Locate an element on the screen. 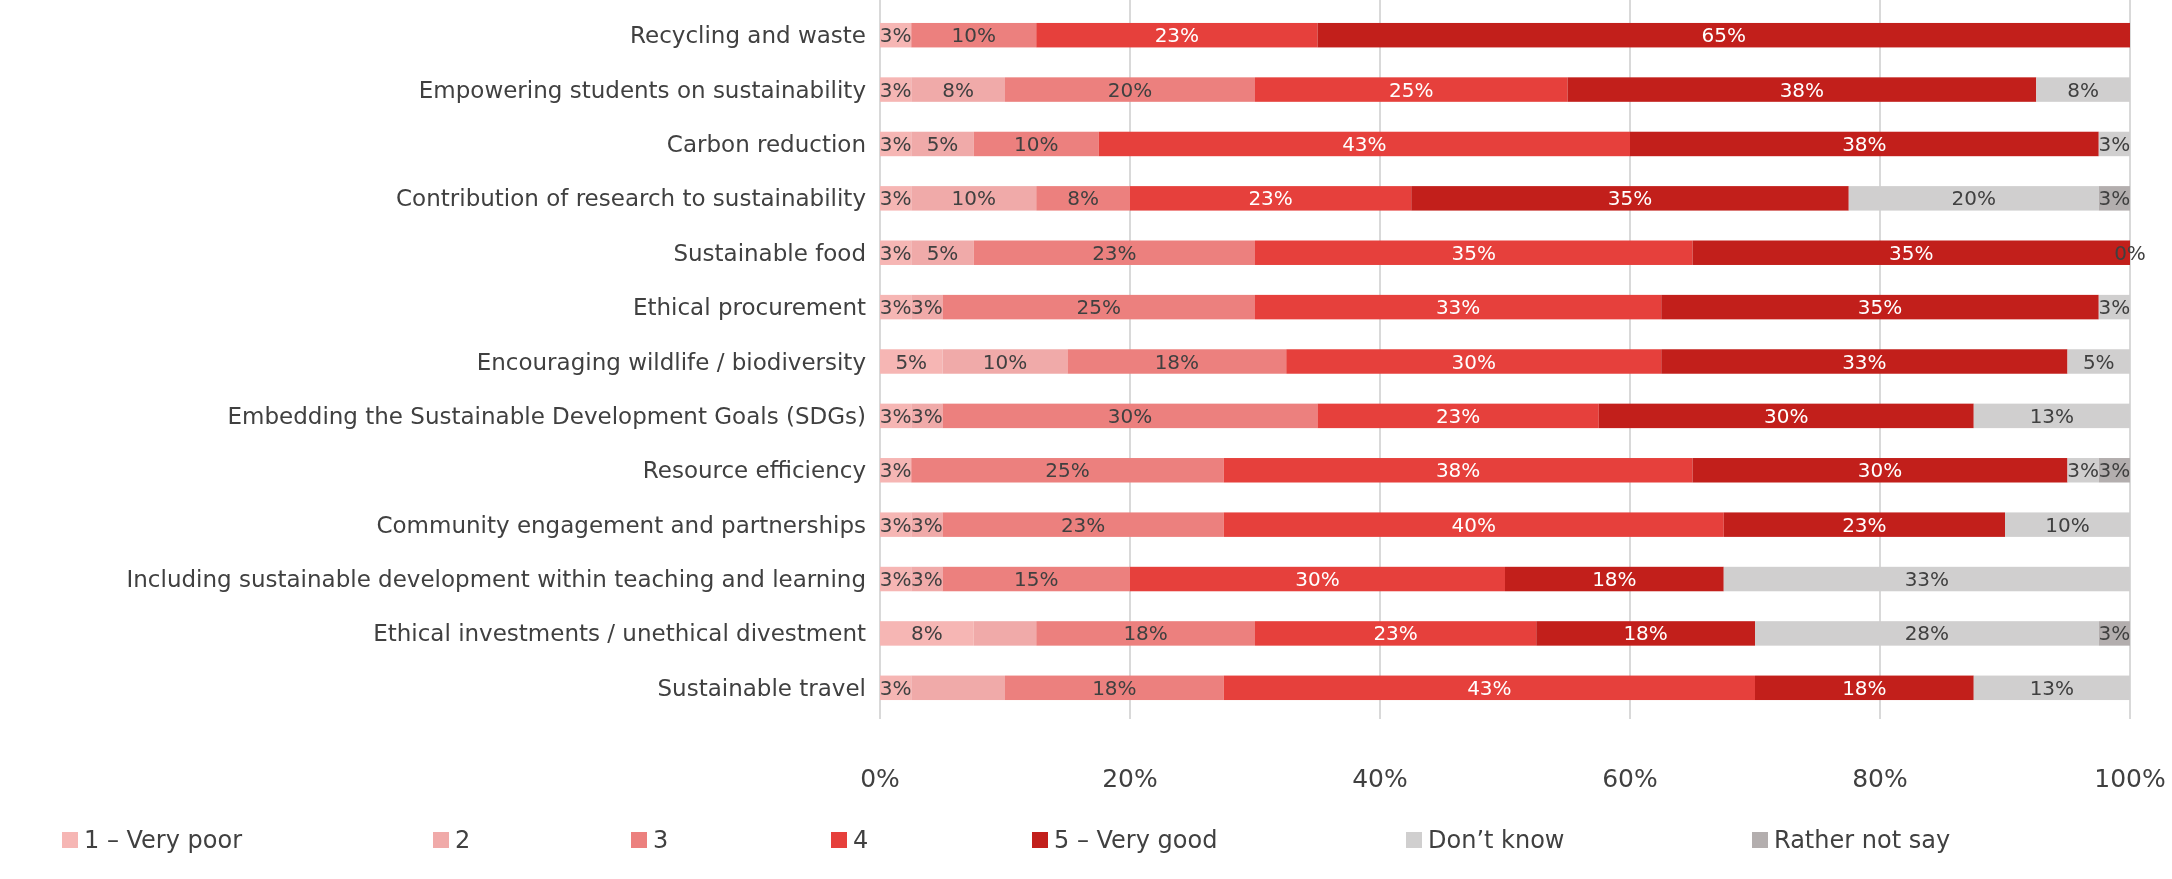 The width and height of the screenshot is (2172, 879). y-tick-label: Contribution of research to sustainability is located at coordinates (631, 198).